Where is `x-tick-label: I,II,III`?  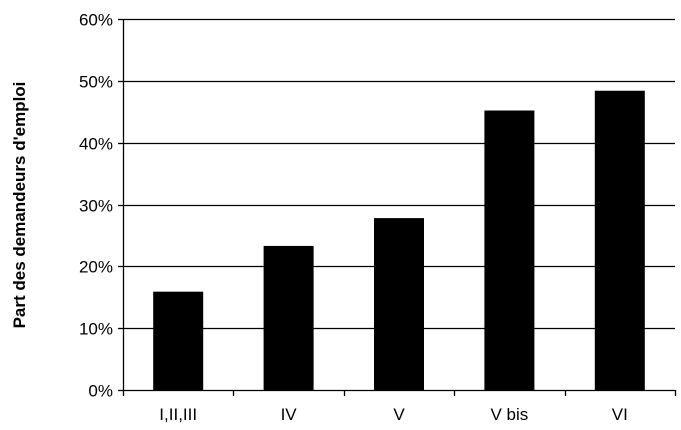 x-tick-label: I,II,III is located at coordinates (178, 414).